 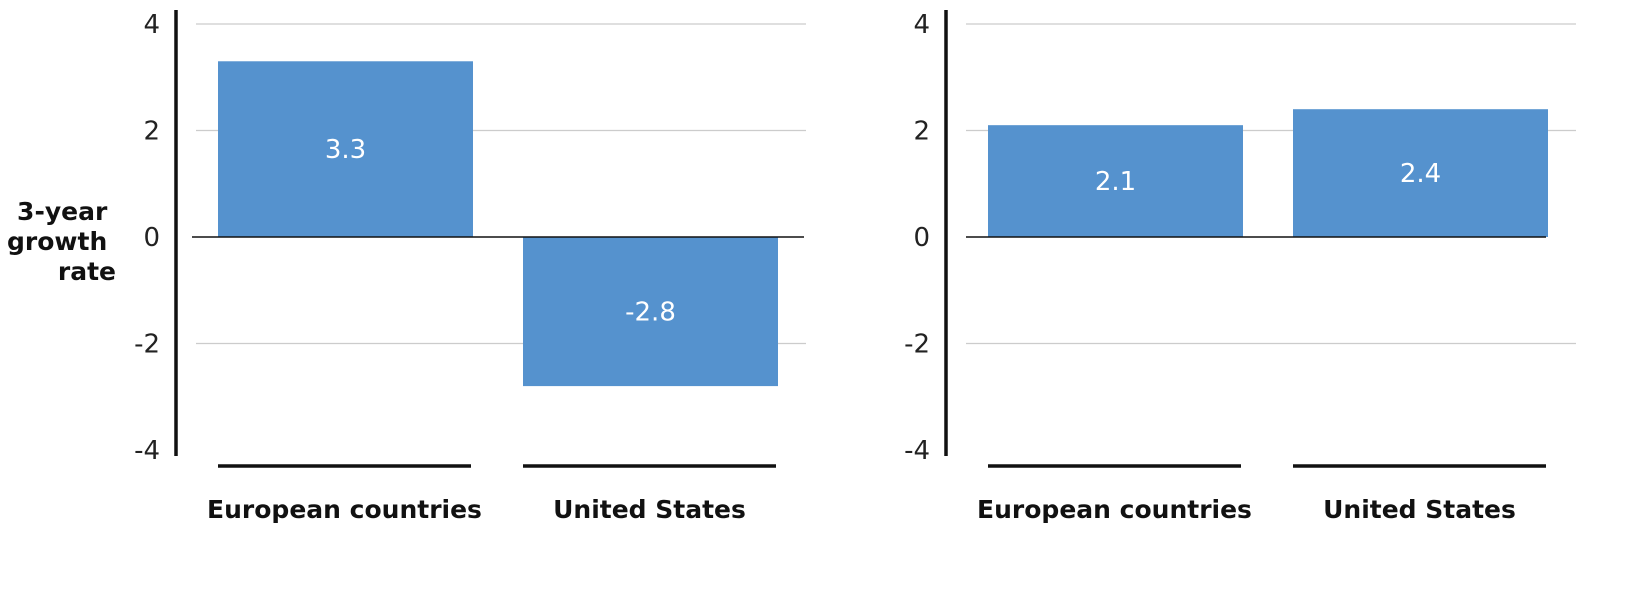 I want to click on y-axis-label: 3-year growth rate, so click(x=61, y=241).